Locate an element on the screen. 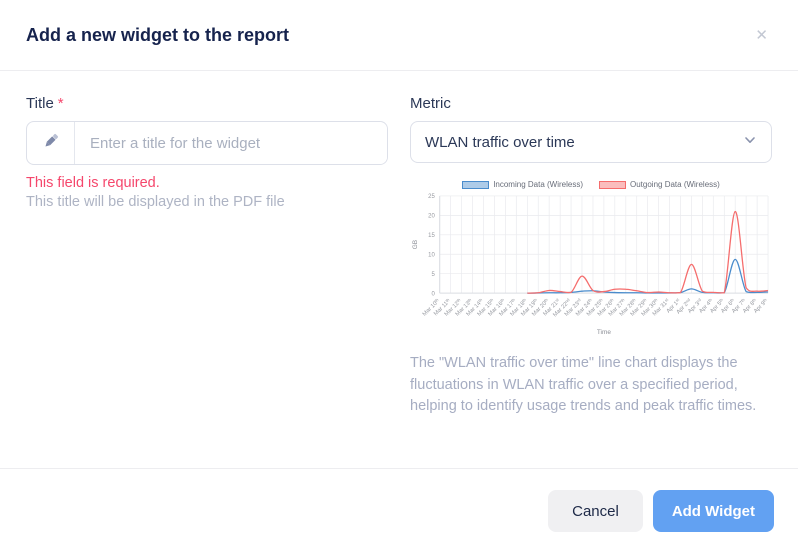 The height and width of the screenshot is (553, 798). legend-label: Incoming Data (Wireless) is located at coordinates (538, 184).